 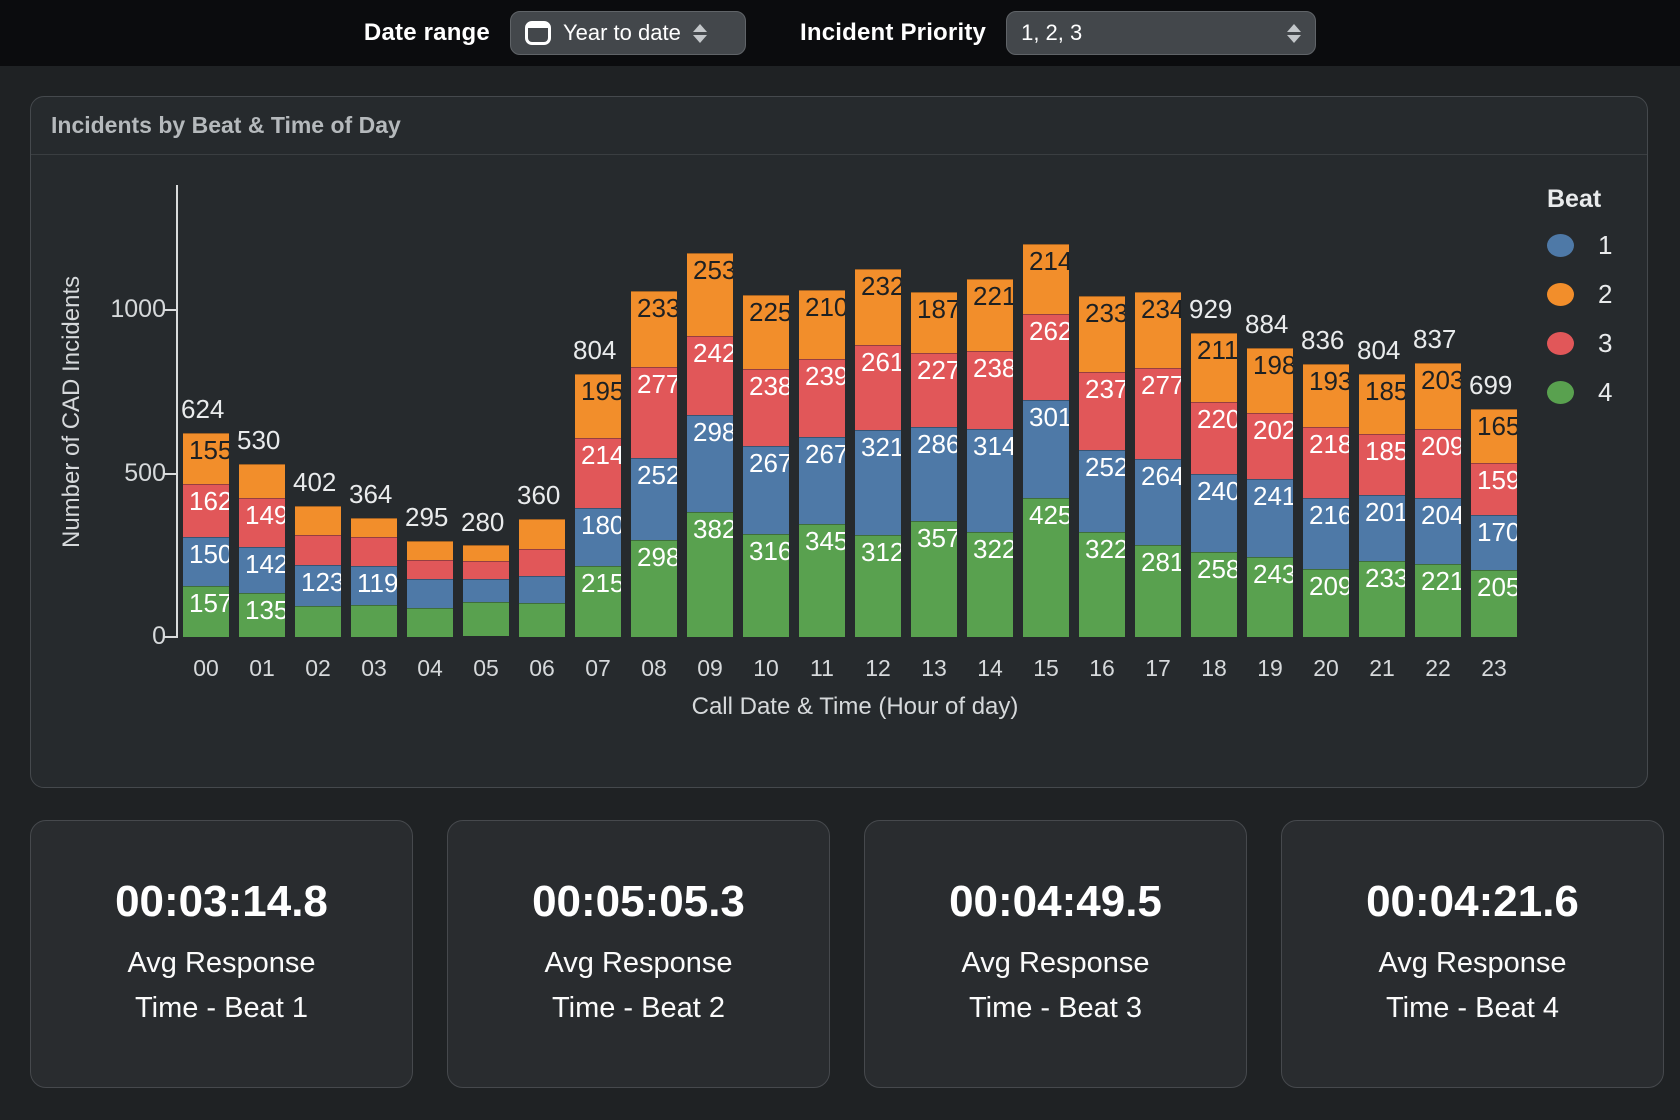 I want to click on legend-item-beat-2: 2, so click(x=1597, y=294).